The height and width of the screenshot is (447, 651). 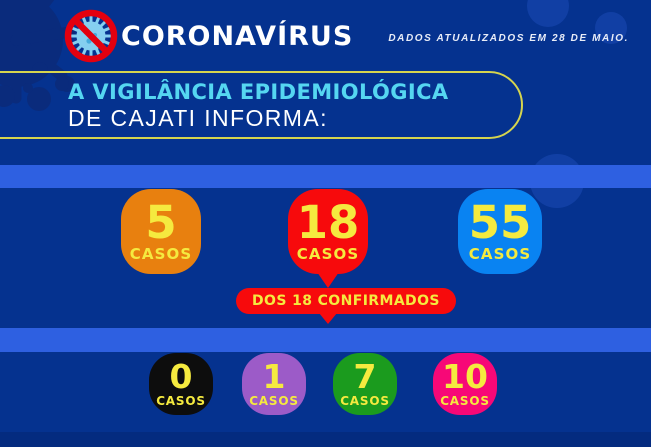 I want to click on suspeitos-count: 5, so click(x=161, y=222).